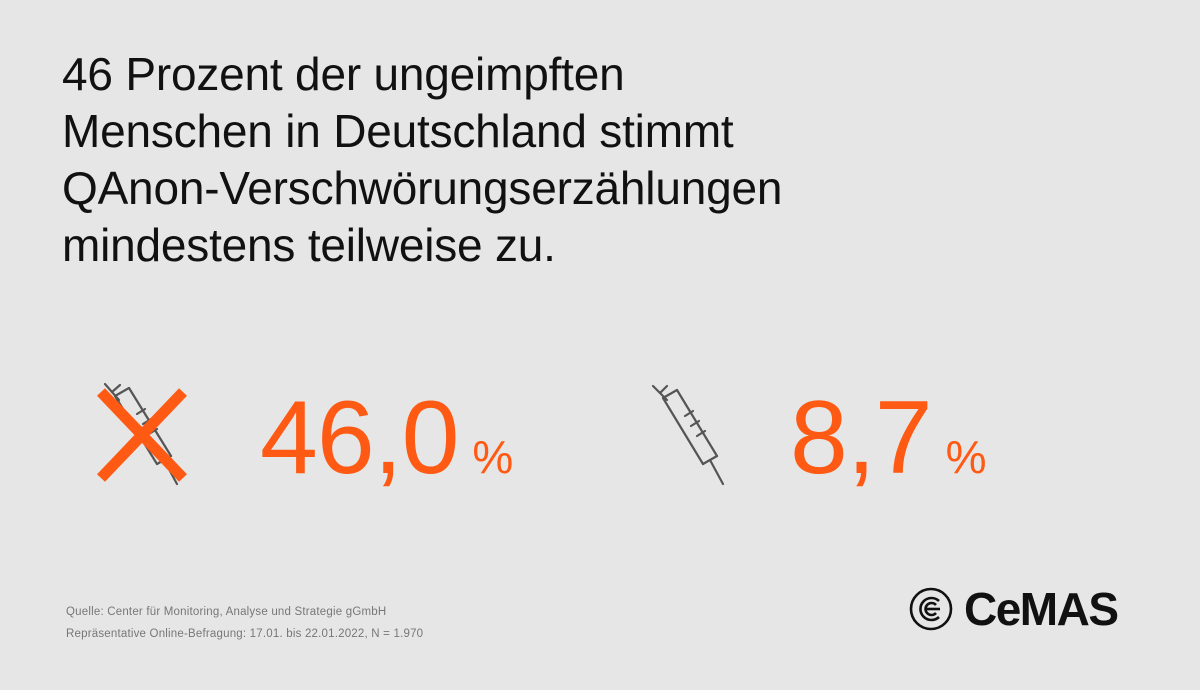 Image resolution: width=1200 pixels, height=690 pixels. What do you see at coordinates (422, 188) in the screenshot?
I see `headline-line-3: QAnon-Verschwörungserzählungen` at bounding box center [422, 188].